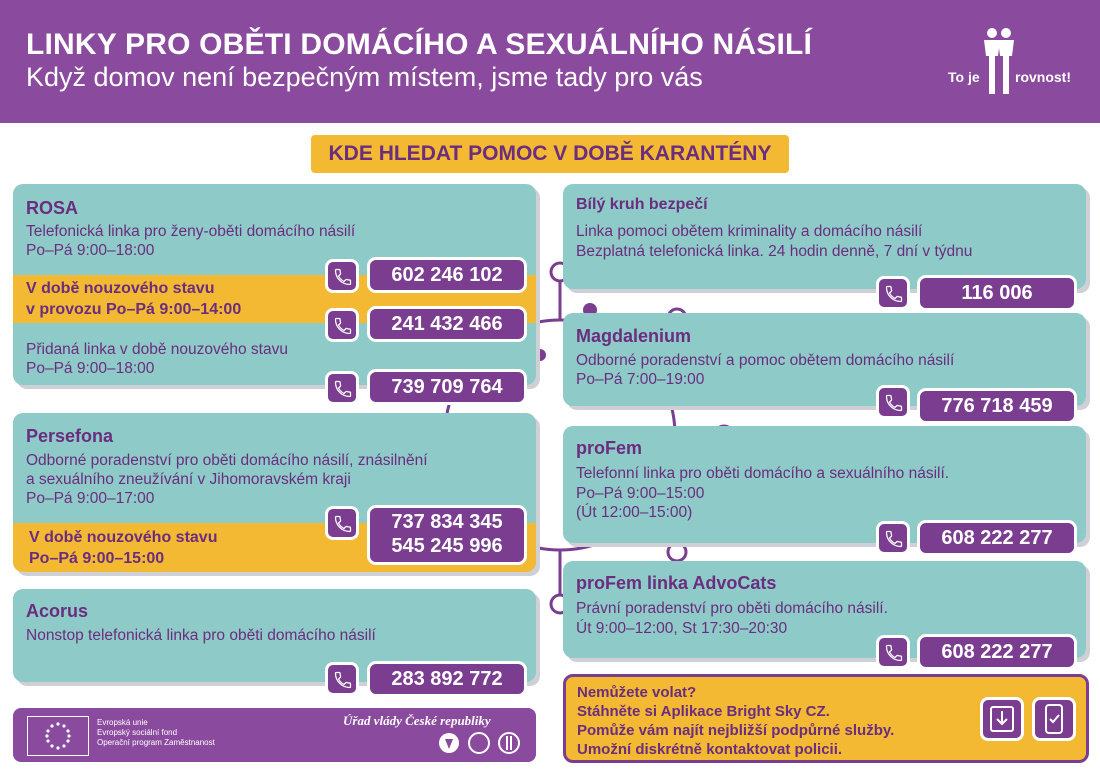  Describe the element at coordinates (997, 406) in the screenshot. I see `phone-number: 776 718 459` at that location.